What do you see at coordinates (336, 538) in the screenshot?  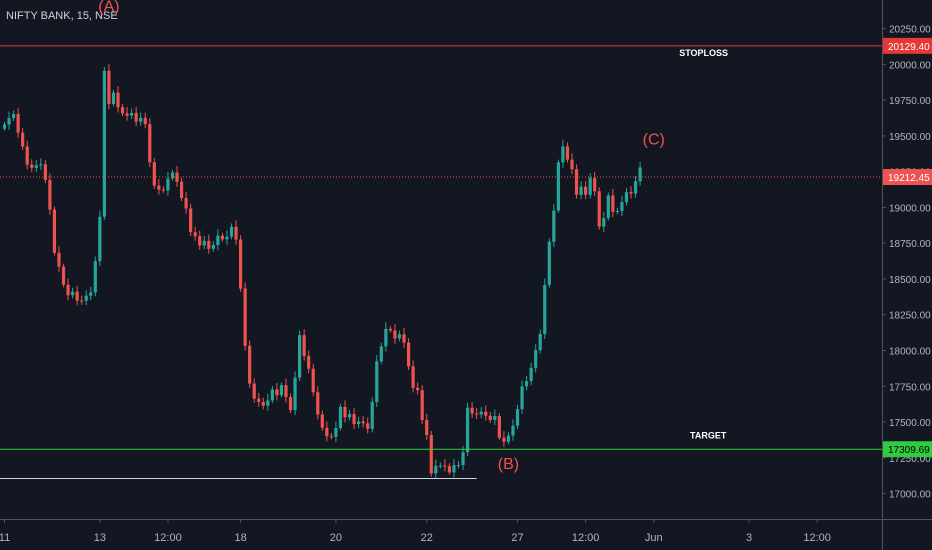 I see `x-tick-label: 20` at bounding box center [336, 538].